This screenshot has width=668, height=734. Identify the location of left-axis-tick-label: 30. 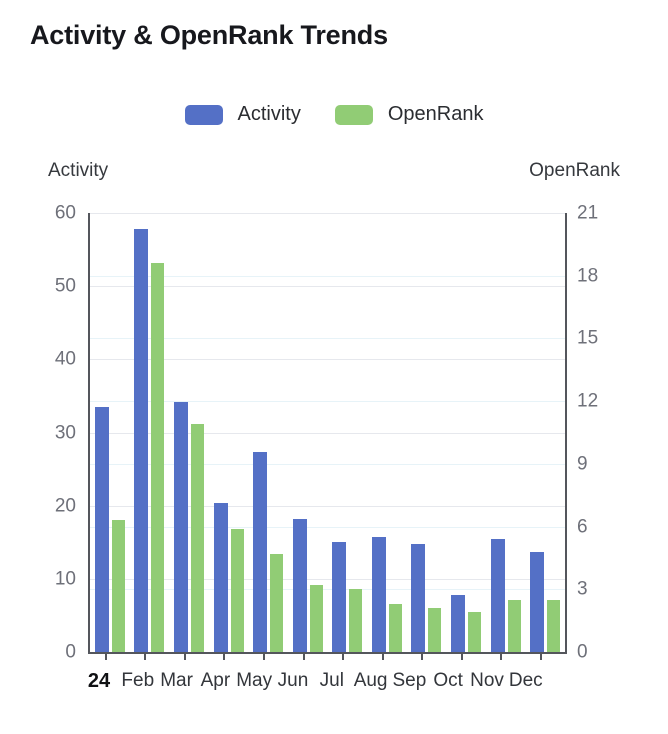
(65, 432).